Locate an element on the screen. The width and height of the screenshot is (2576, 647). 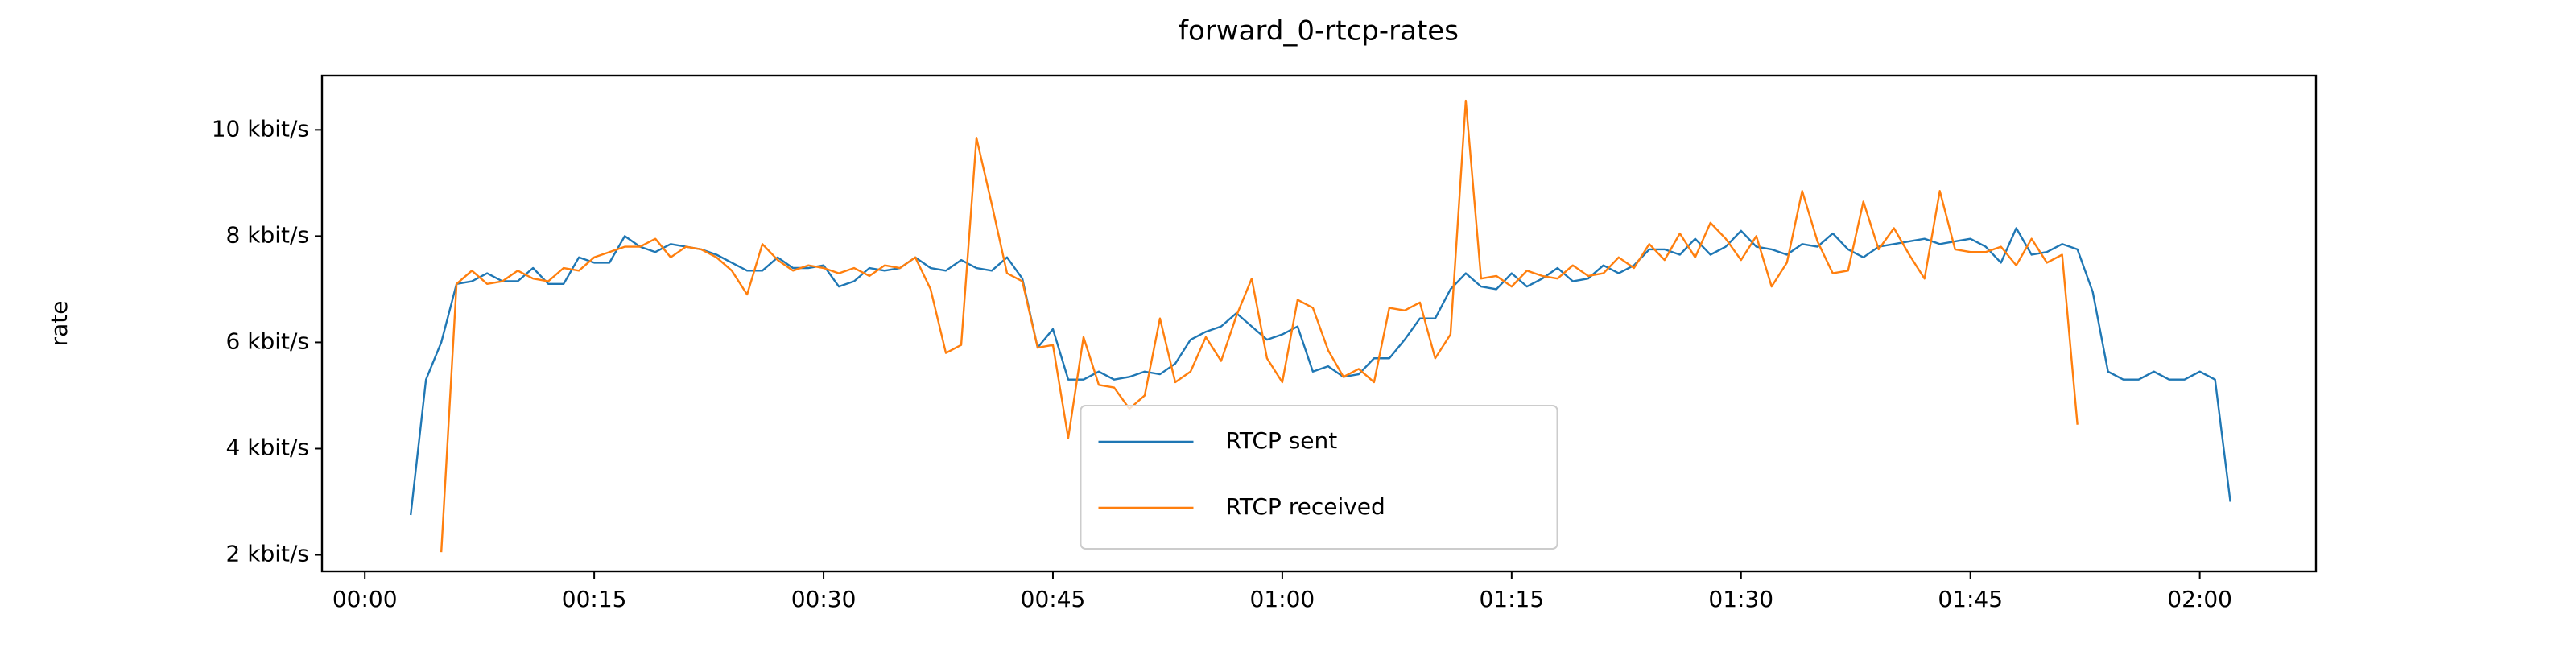
x-tick-label: 00:30 is located at coordinates (824, 599).